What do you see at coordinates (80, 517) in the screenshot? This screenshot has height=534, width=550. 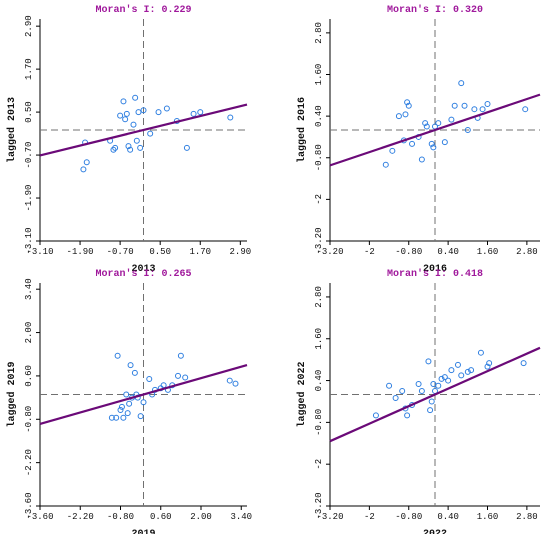 I see `x-tick-label: -2.20` at bounding box center [80, 517].